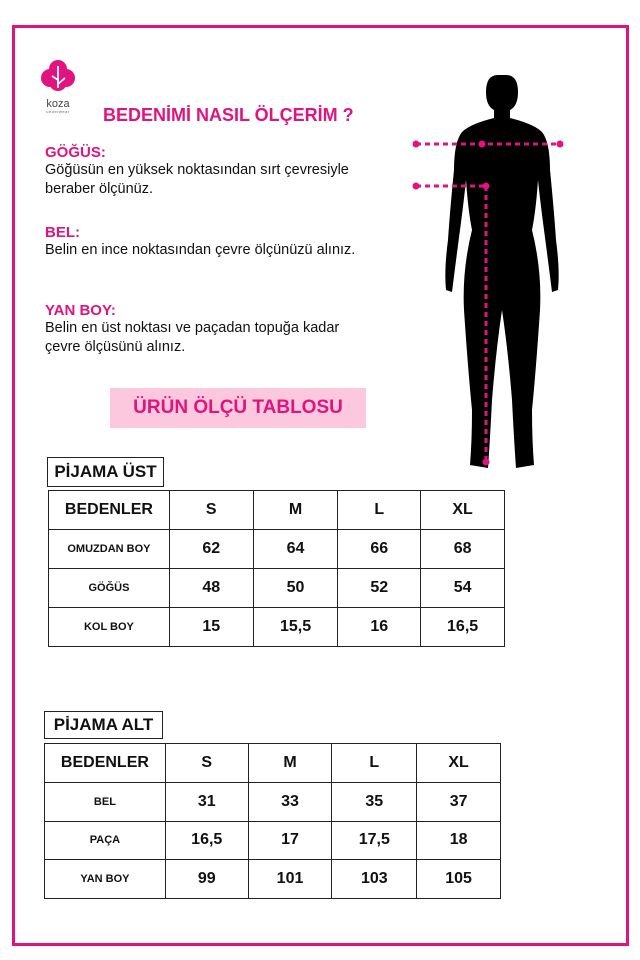  I want to click on table-row: PAÇA 16,5 17 17,5 18, so click(272, 840).